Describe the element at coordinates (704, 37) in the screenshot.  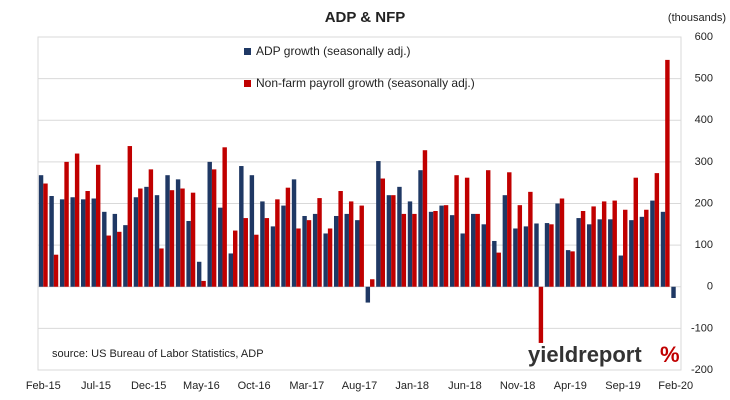
I see `y-tick-label: 600` at that location.